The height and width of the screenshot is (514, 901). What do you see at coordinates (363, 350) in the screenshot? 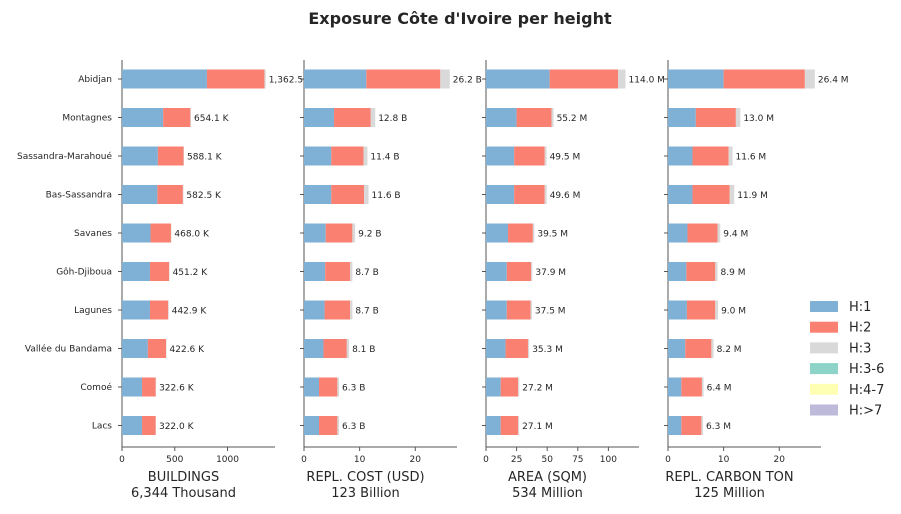
I see `data-label: 8.1 B` at bounding box center [363, 350].